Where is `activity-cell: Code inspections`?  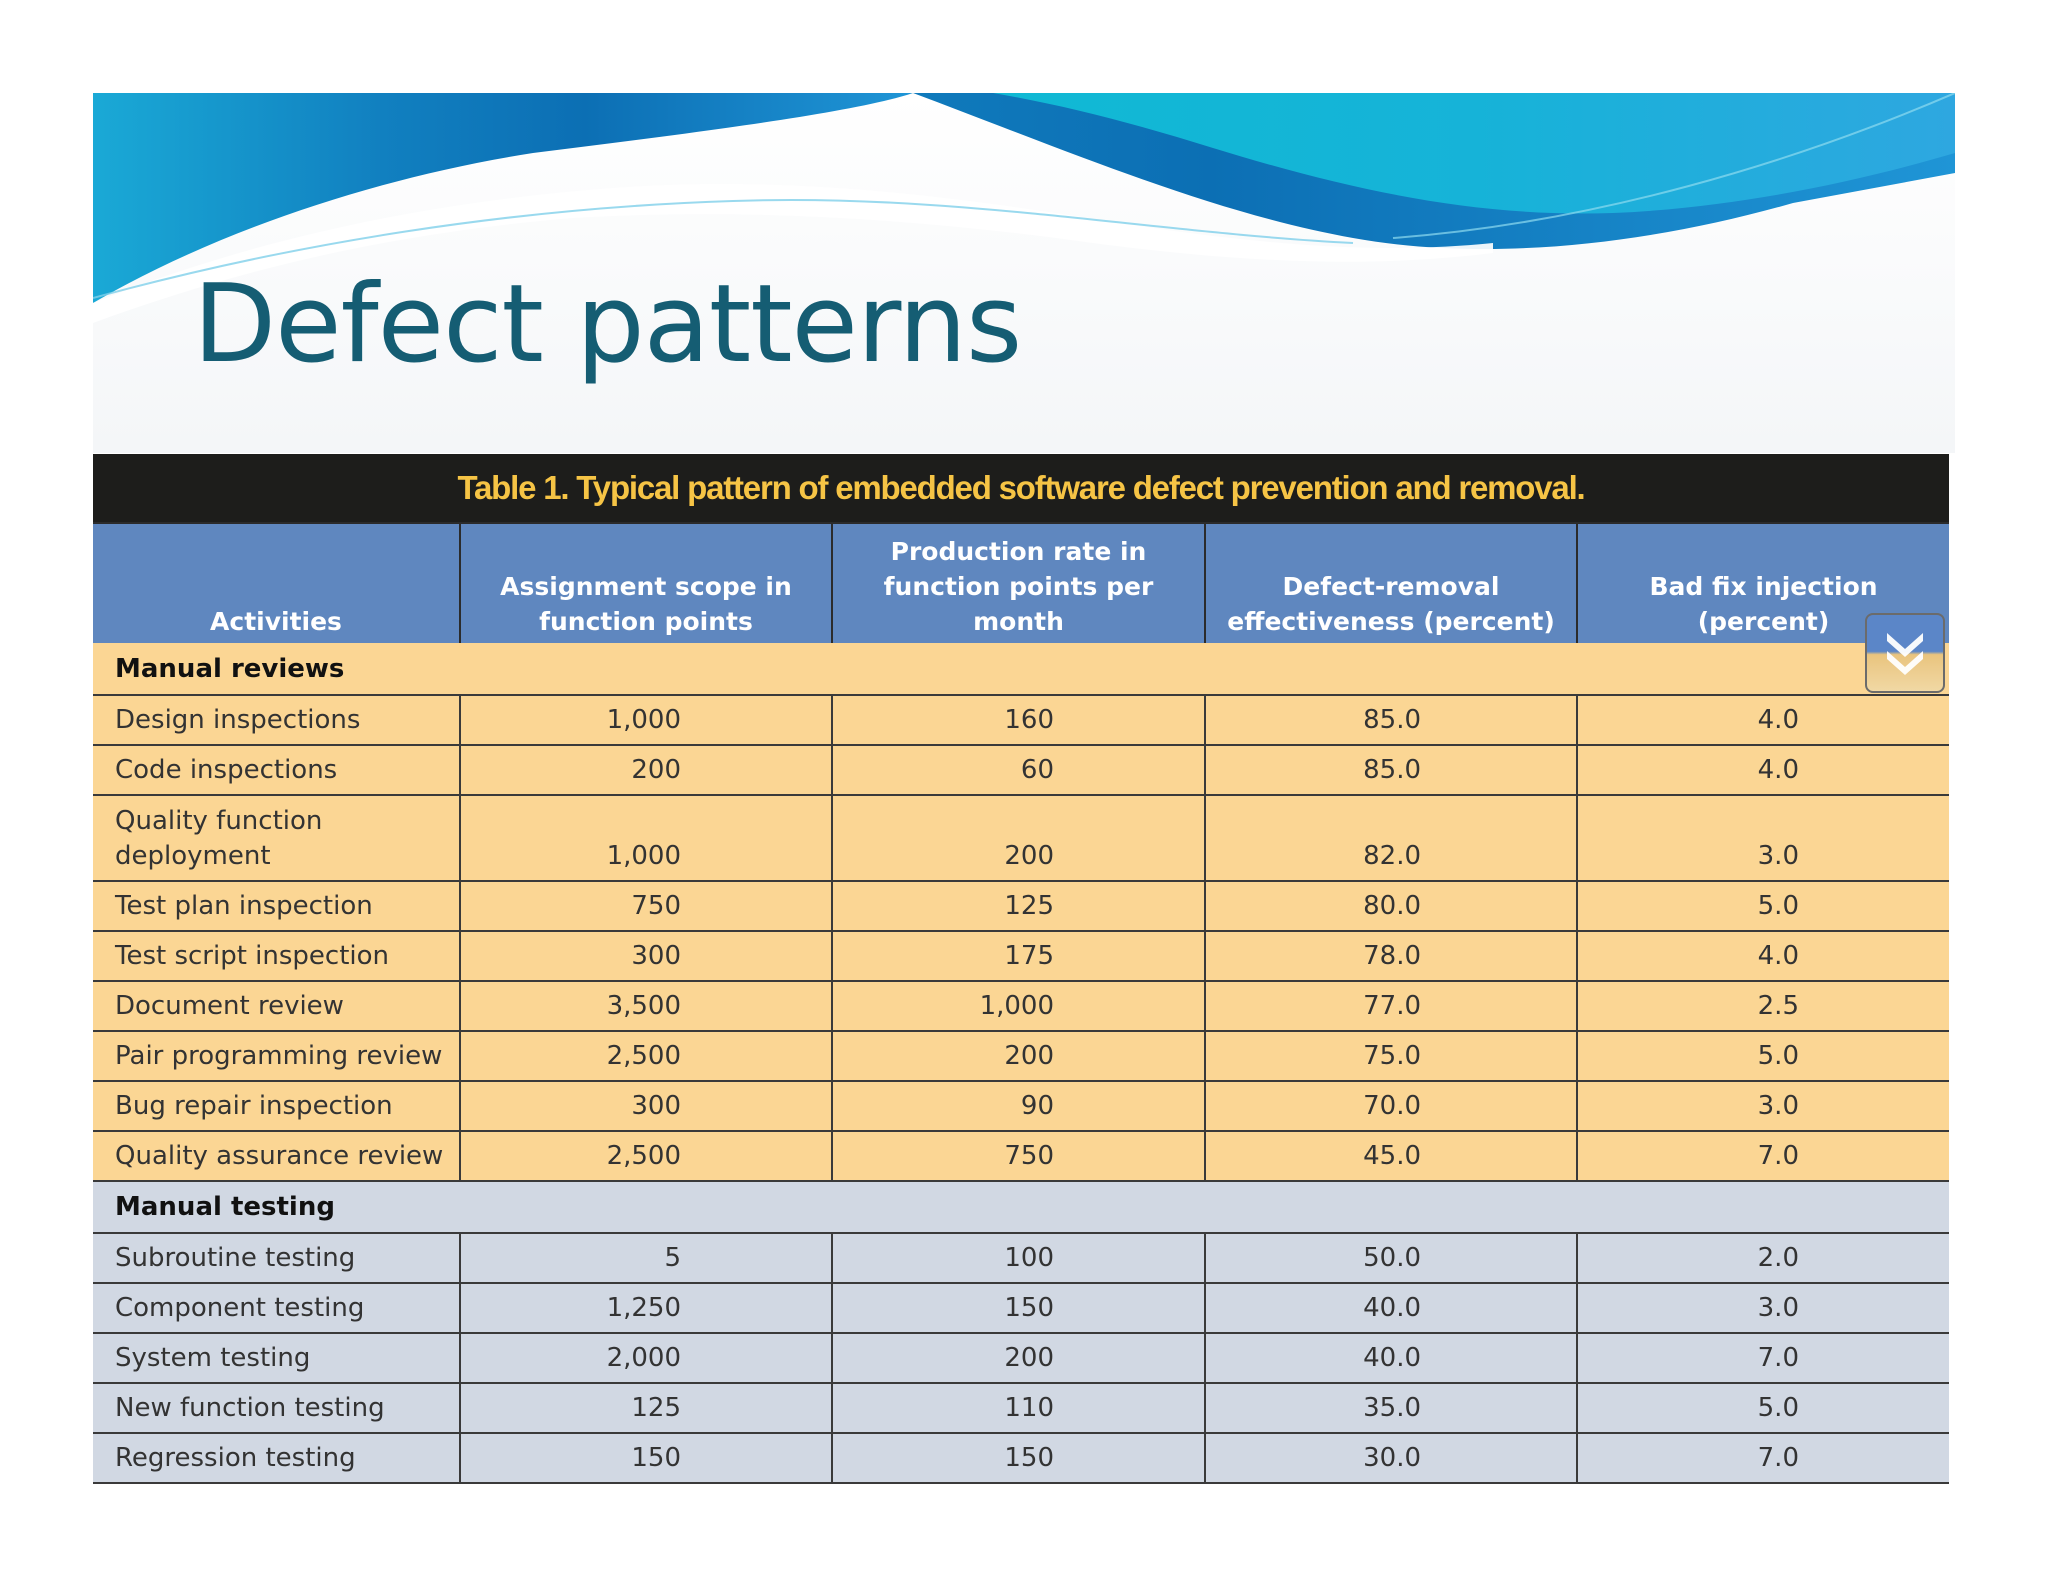 activity-cell: Code inspections is located at coordinates (276, 770).